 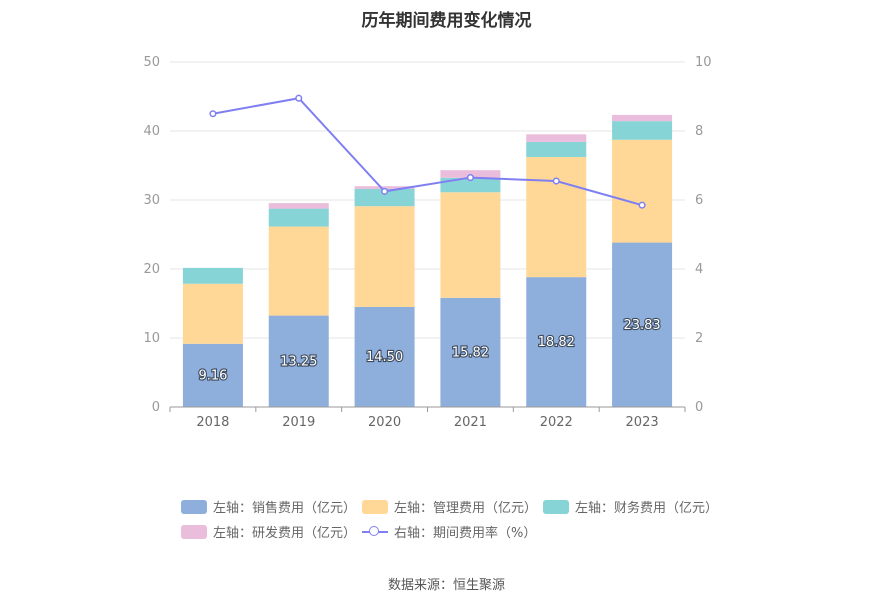 I want to click on data-label: 13.25, so click(x=298, y=361).